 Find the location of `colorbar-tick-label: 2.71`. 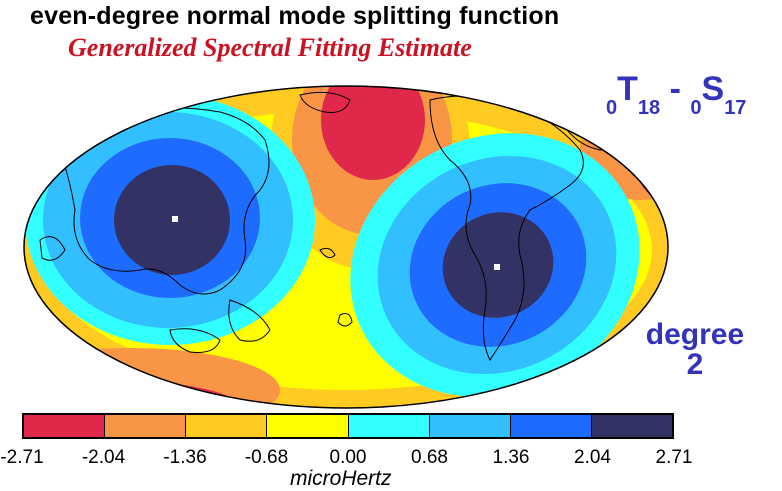

colorbar-tick-label: 2.71 is located at coordinates (674, 457).